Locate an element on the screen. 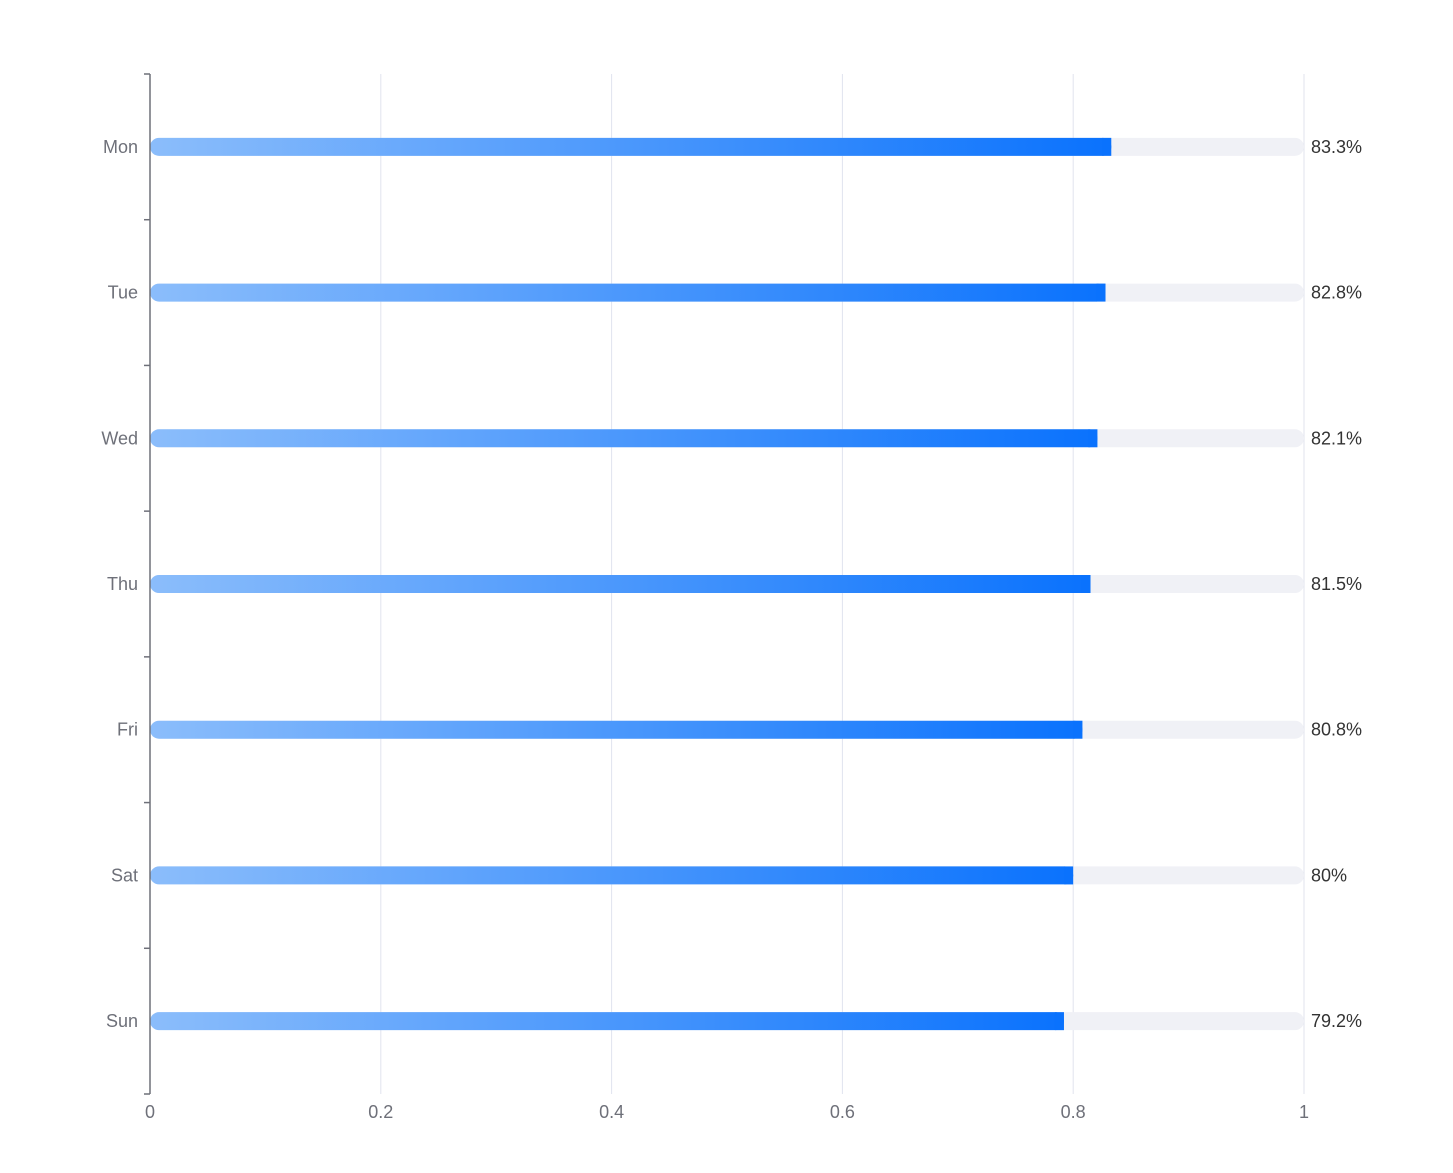  value-label: 82.1% is located at coordinates (1336, 438).